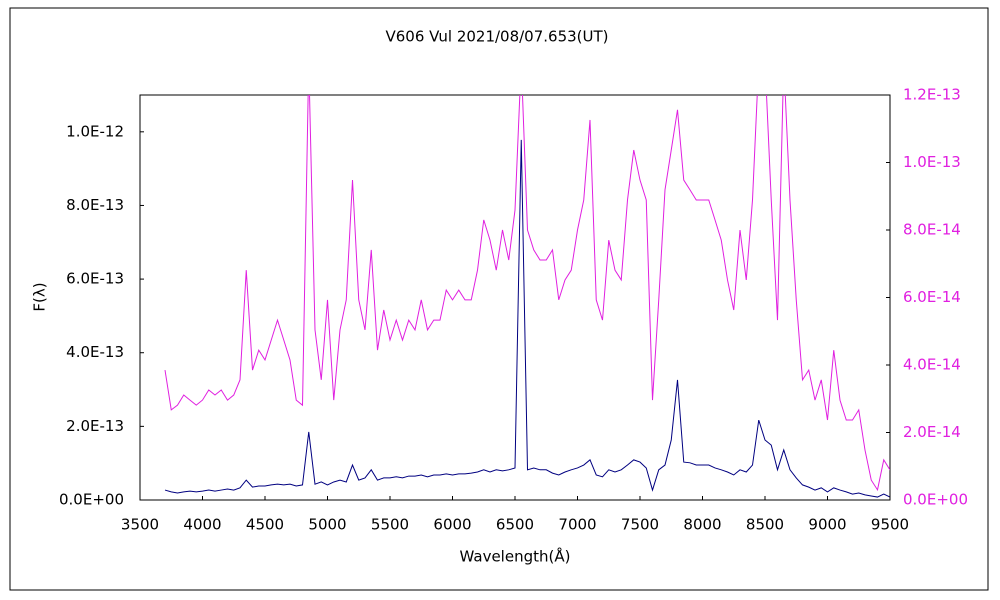 Image resolution: width=1000 pixels, height=600 pixels. I want to click on y-tick-label: 0.0E+00, so click(91, 500).